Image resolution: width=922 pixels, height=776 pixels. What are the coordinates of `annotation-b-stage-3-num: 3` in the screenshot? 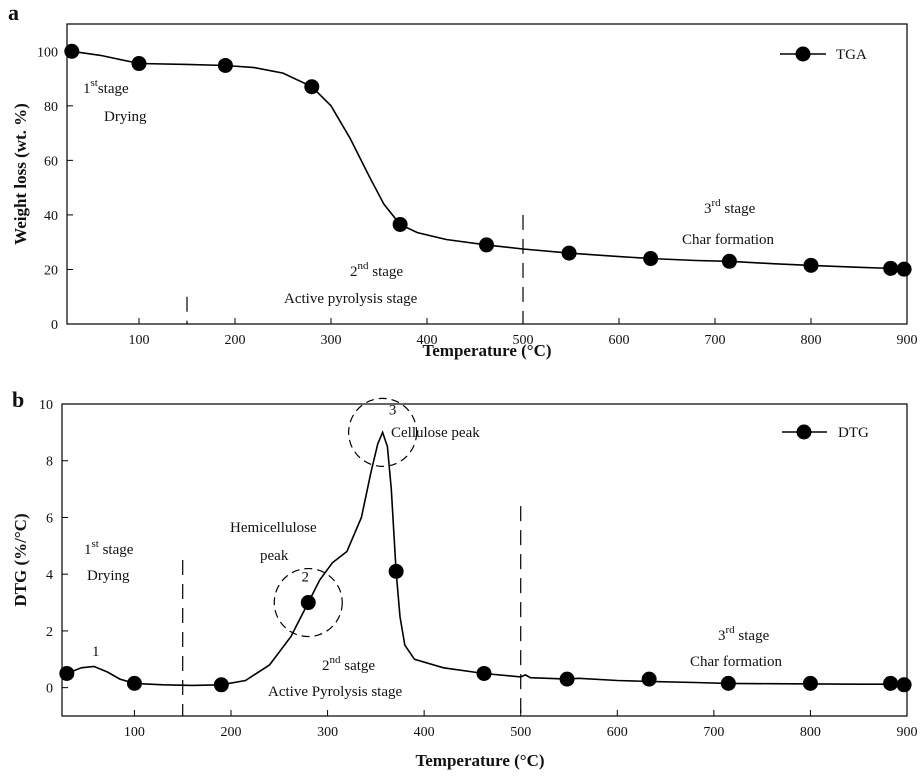 It's located at (722, 636).